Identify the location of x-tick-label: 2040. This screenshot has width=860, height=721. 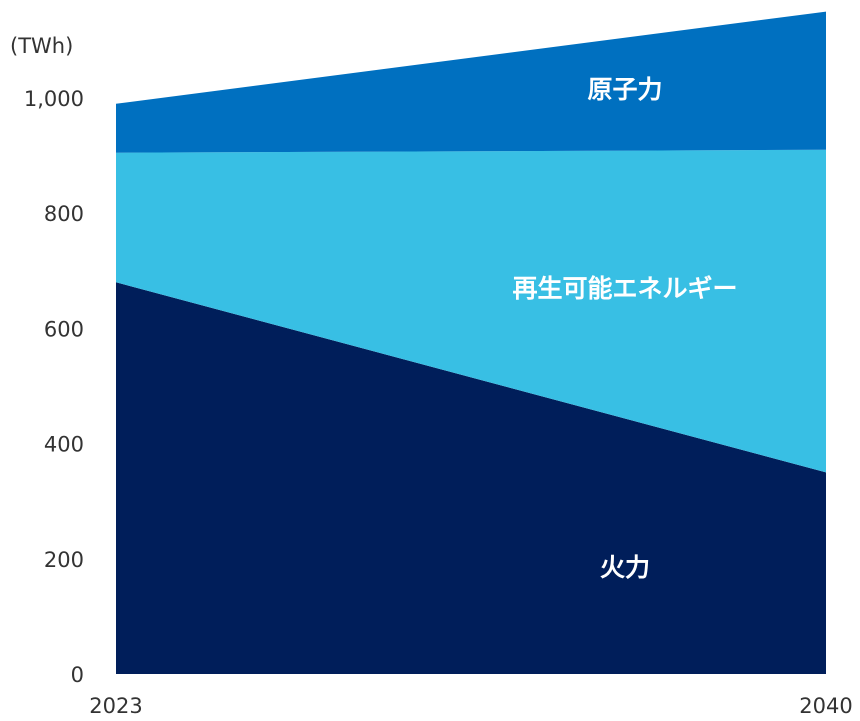
(825, 706).